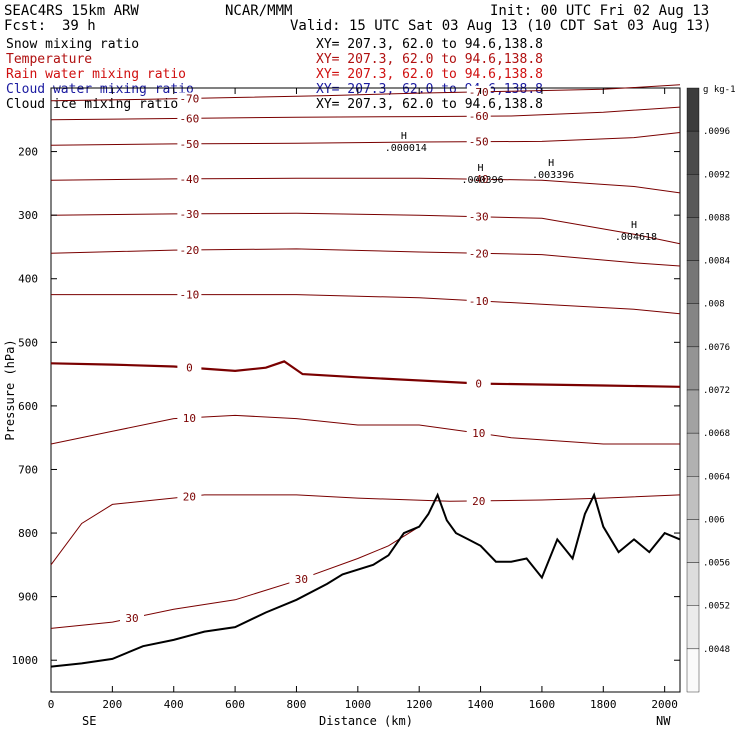  What do you see at coordinates (429, 104) in the screenshot?
I see `field-cloudice-xy: XY= 207.3, 62.0 to 94.6,138.8` at bounding box center [429, 104].